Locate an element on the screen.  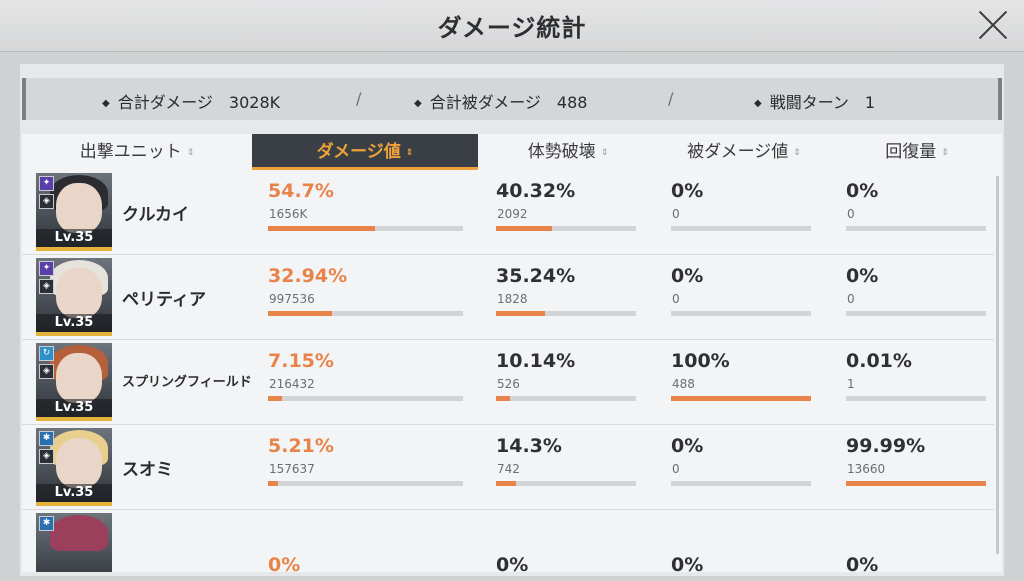
close-icon is located at coordinates (993, 25).